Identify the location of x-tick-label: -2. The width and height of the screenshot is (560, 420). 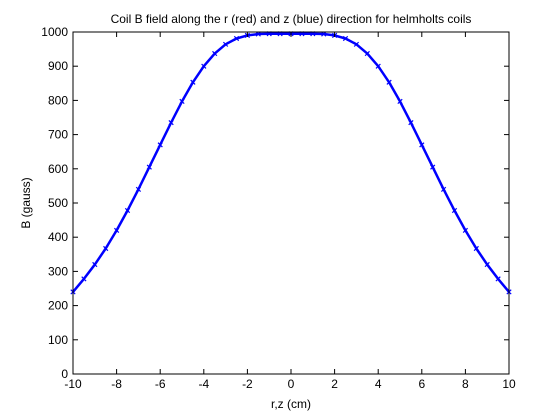
(247, 384).